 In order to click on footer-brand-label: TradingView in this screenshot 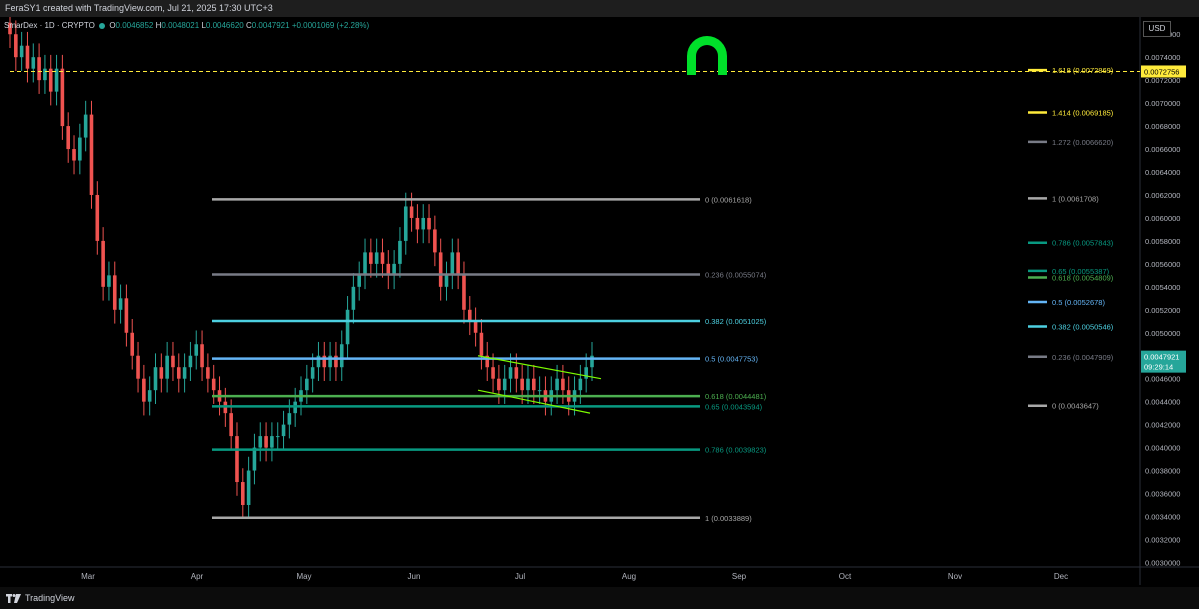, I will do `click(50, 598)`.